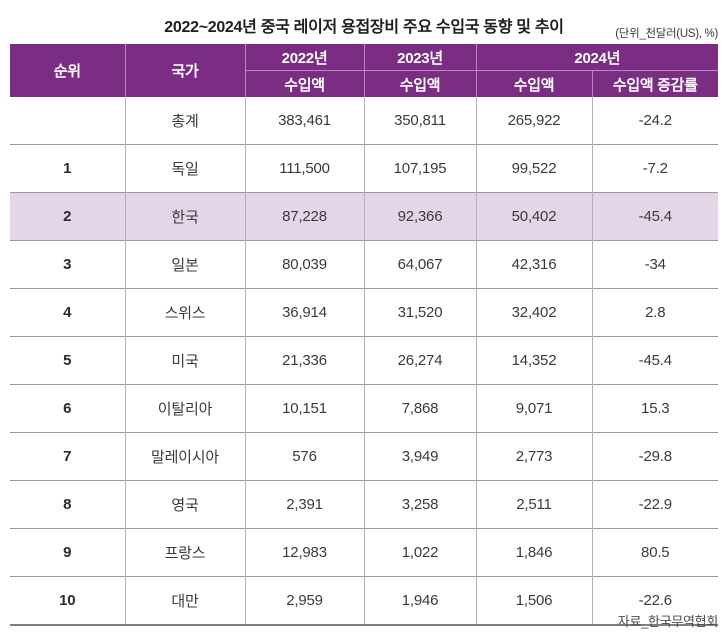  Describe the element at coordinates (533, 216) in the screenshot. I see `value-2024-cell: 50,402` at that location.